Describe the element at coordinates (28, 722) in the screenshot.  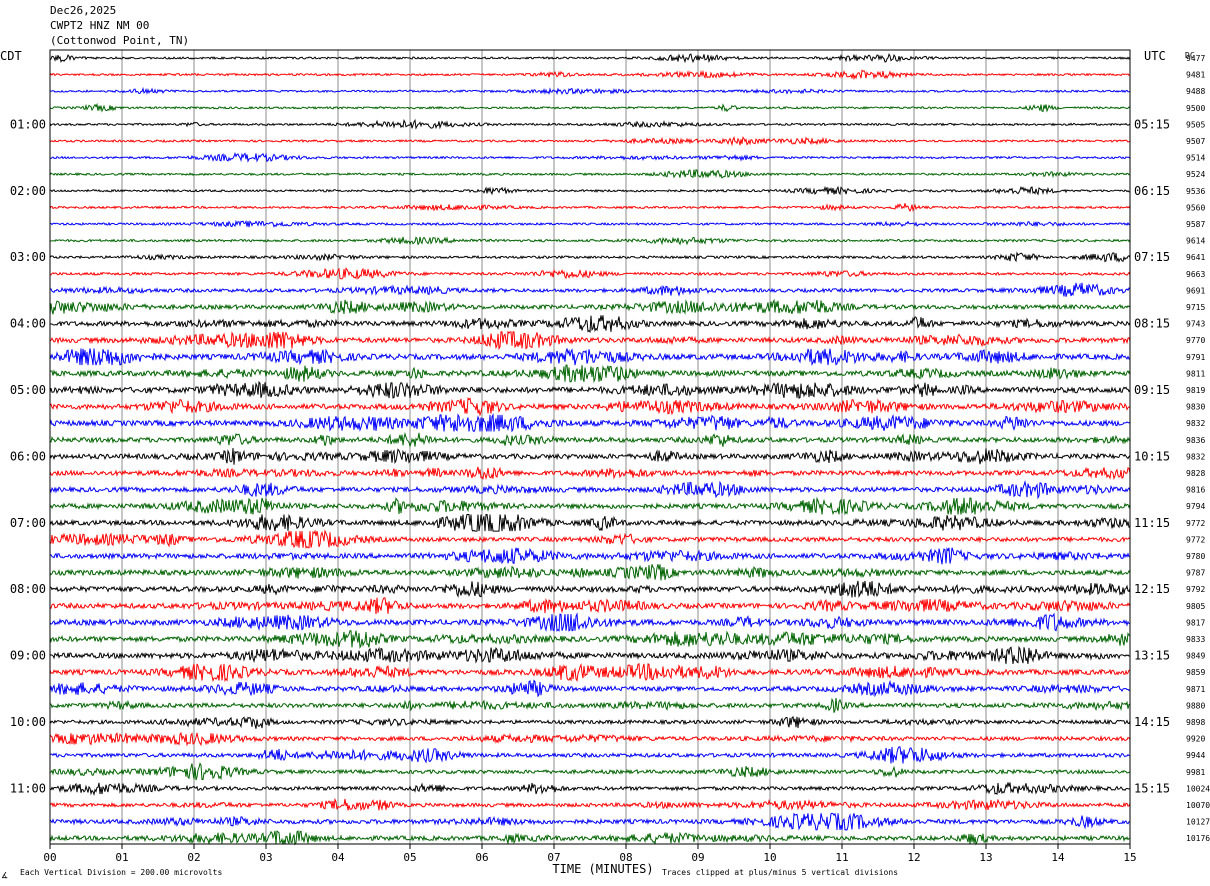
I see `left-hour-label-1000: 10:00` at that location.